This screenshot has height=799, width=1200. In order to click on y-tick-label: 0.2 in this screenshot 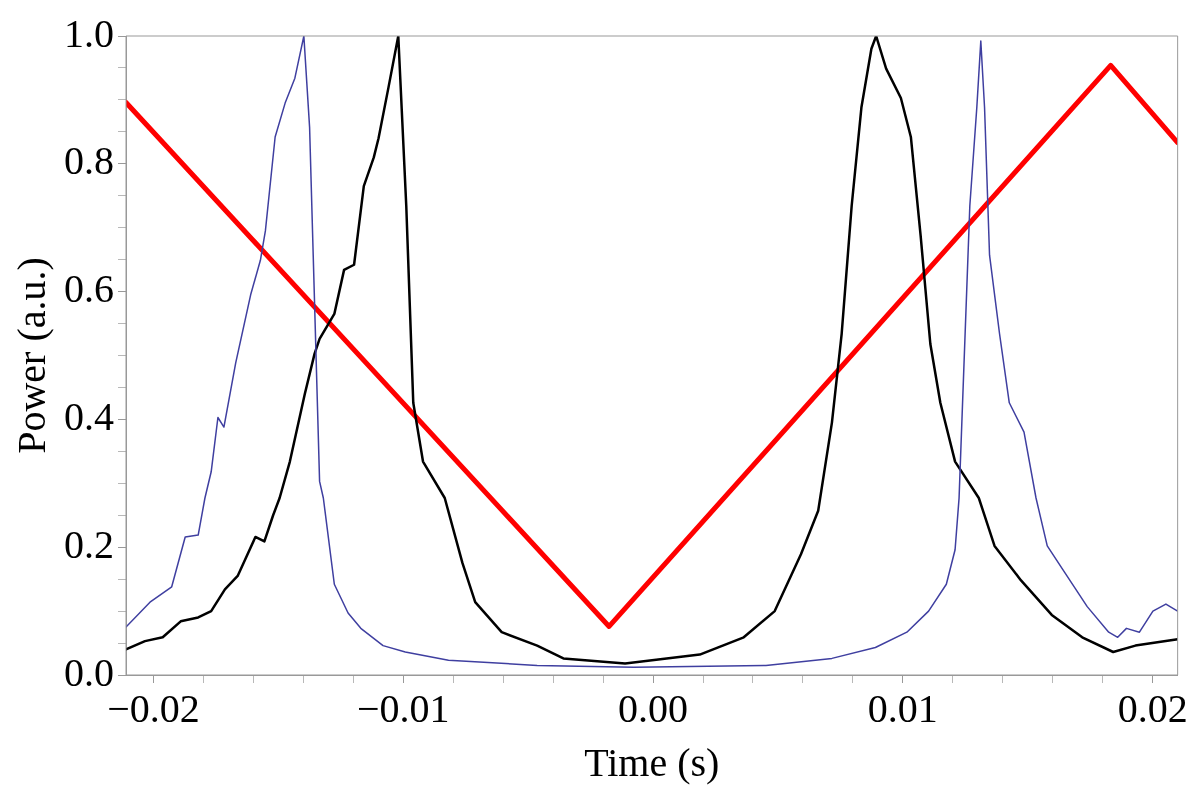, I will do `click(89, 544)`.